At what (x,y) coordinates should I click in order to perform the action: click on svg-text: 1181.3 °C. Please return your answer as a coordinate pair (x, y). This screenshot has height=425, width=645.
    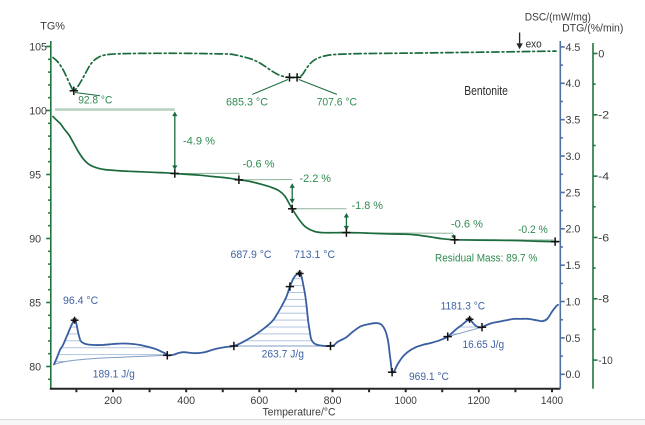
    Looking at the image, I should click on (463, 306).